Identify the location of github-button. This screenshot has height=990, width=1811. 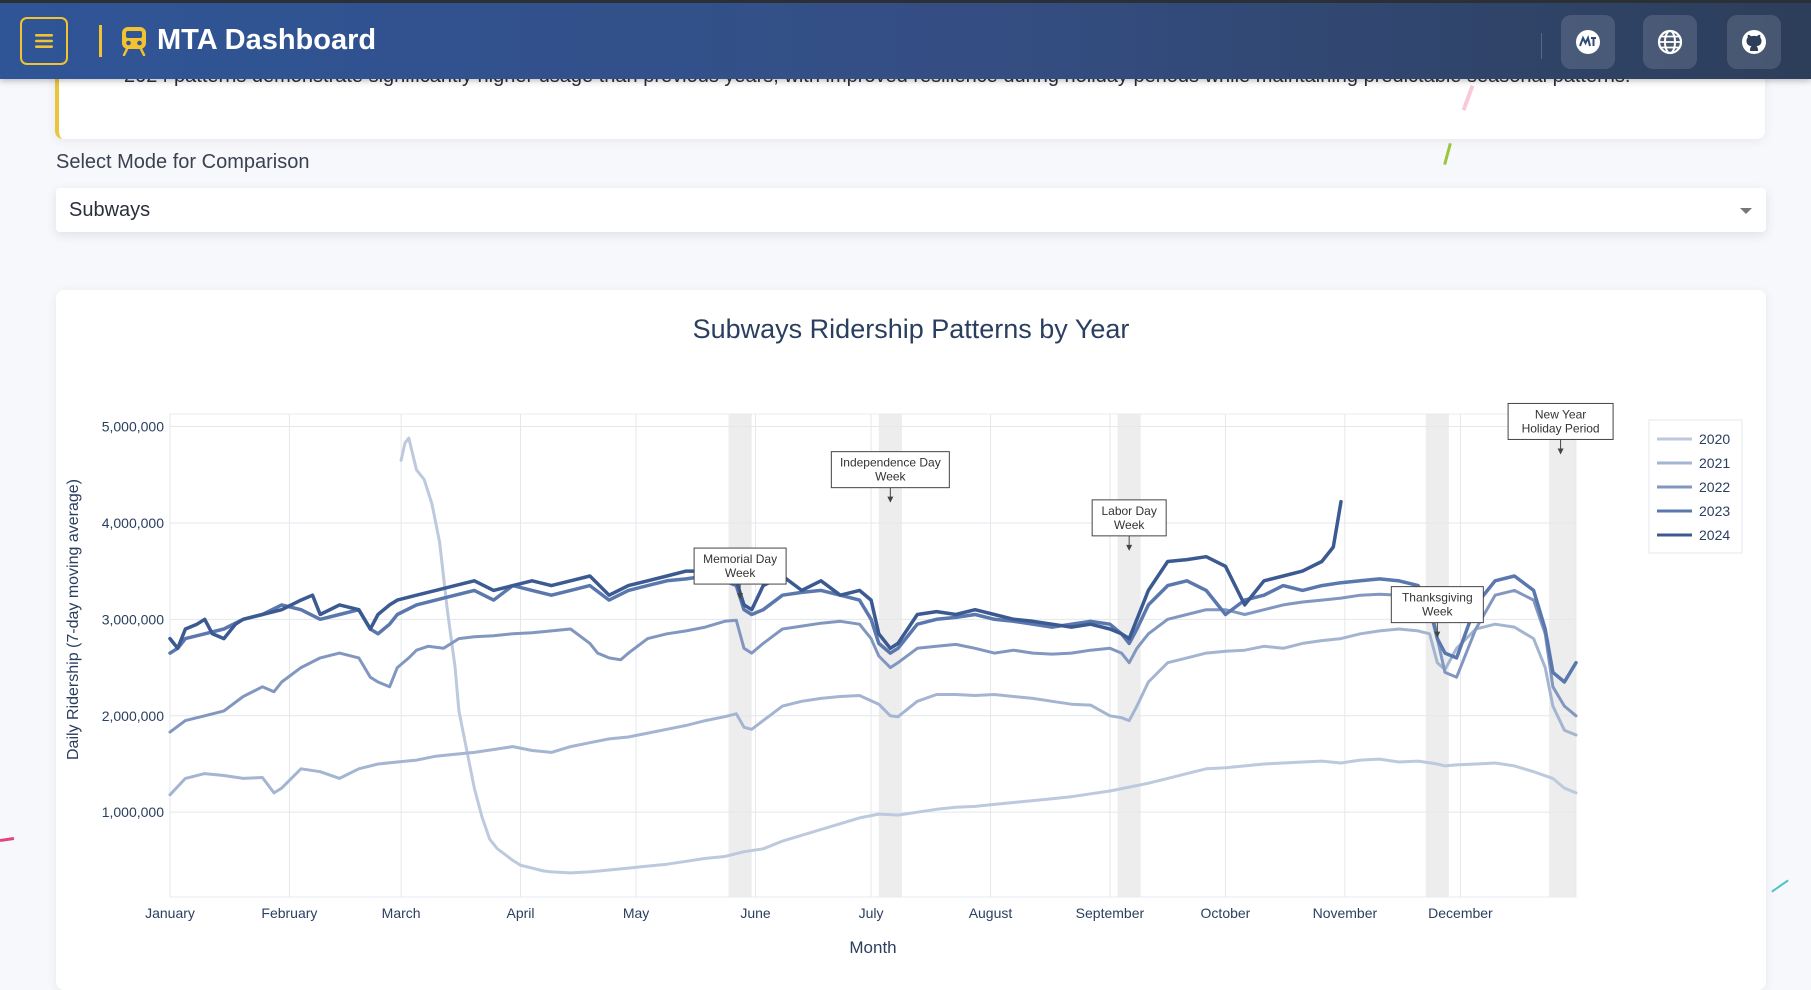
(1754, 42).